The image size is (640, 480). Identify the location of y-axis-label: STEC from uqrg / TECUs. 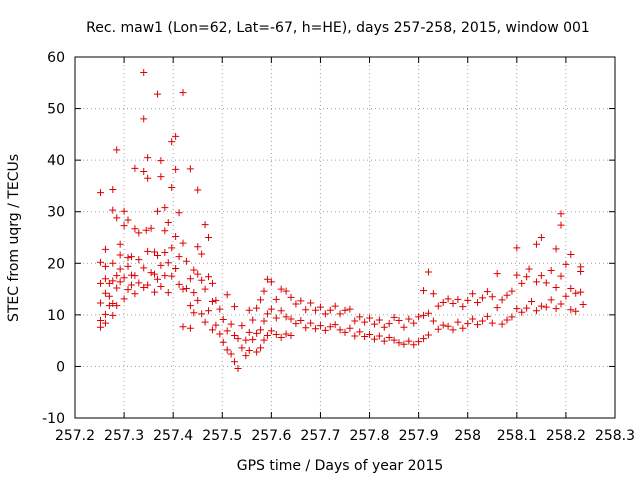
(14, 238).